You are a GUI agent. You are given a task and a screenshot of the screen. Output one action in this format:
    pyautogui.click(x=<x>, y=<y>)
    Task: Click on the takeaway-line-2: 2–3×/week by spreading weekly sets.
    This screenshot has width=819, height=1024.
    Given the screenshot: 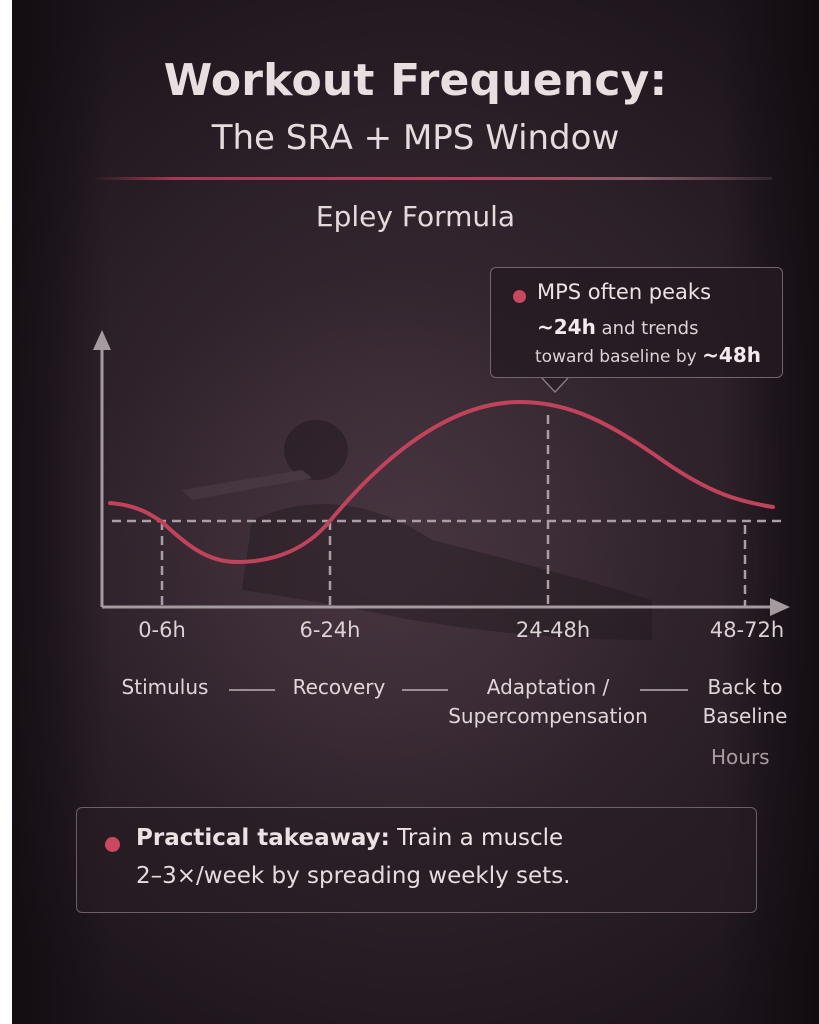 What is the action you would take?
    pyautogui.click(x=353, y=876)
    